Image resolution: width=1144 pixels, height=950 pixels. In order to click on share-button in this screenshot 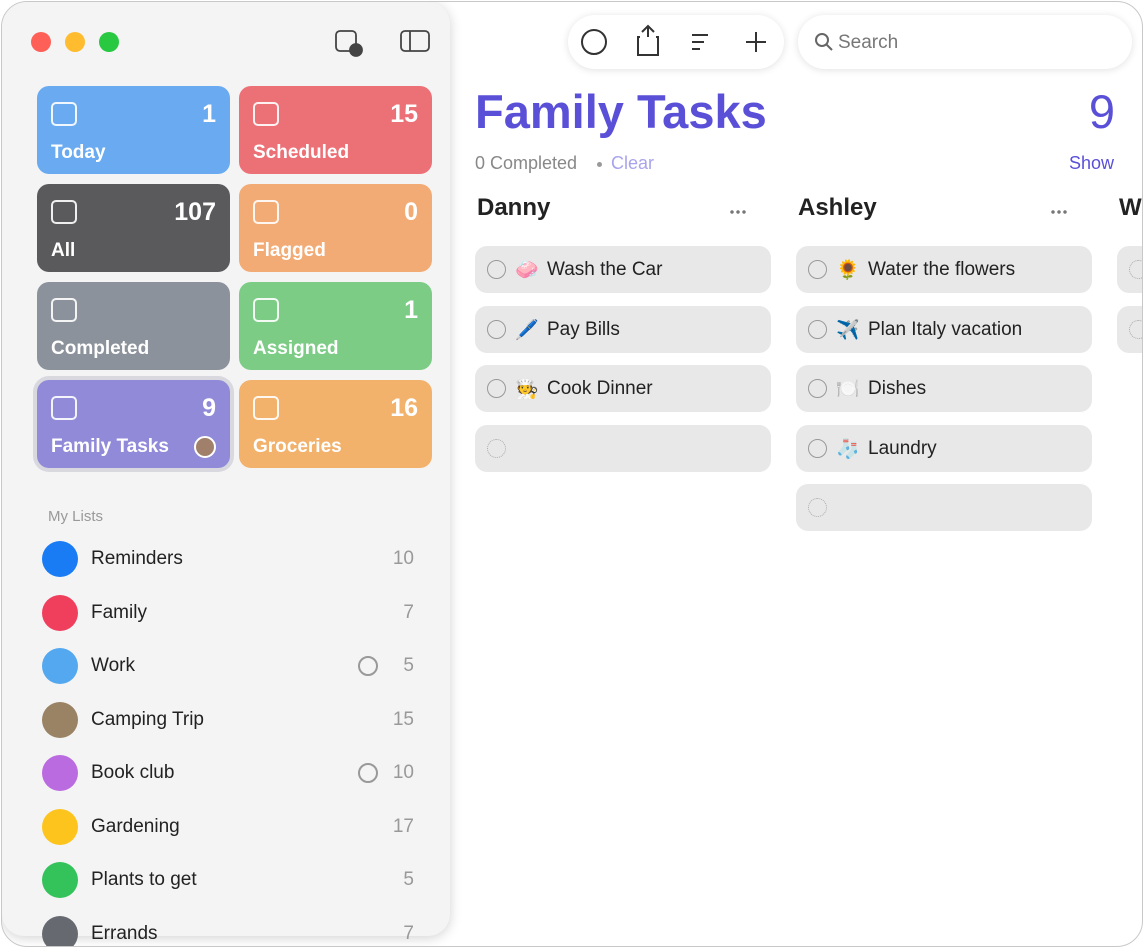, I will do `click(648, 40)`.